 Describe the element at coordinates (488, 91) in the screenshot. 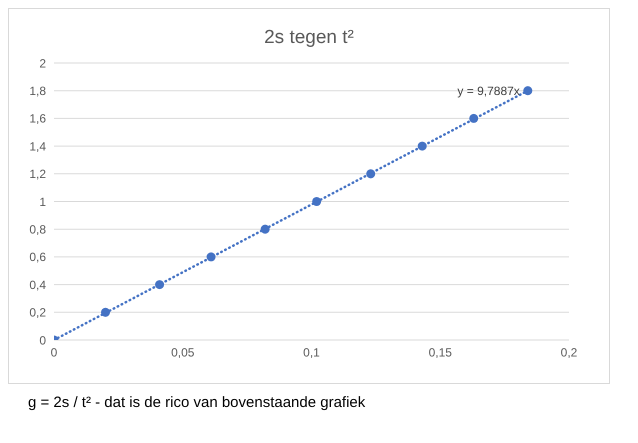

I see `annotation: y = 9,7887x` at that location.